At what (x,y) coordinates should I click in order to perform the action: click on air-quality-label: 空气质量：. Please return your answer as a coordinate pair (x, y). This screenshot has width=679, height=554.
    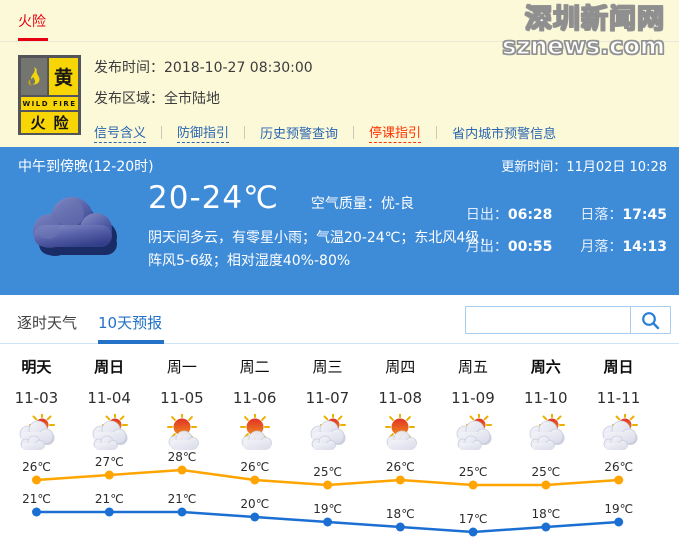
    Looking at the image, I should click on (345, 204).